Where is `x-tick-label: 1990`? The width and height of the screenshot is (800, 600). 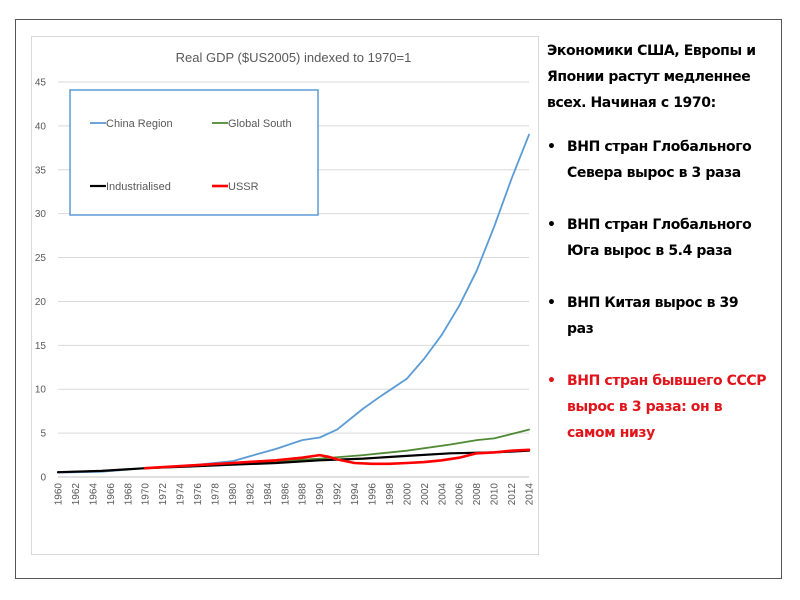
x-tick-label: 1990 is located at coordinates (320, 494).